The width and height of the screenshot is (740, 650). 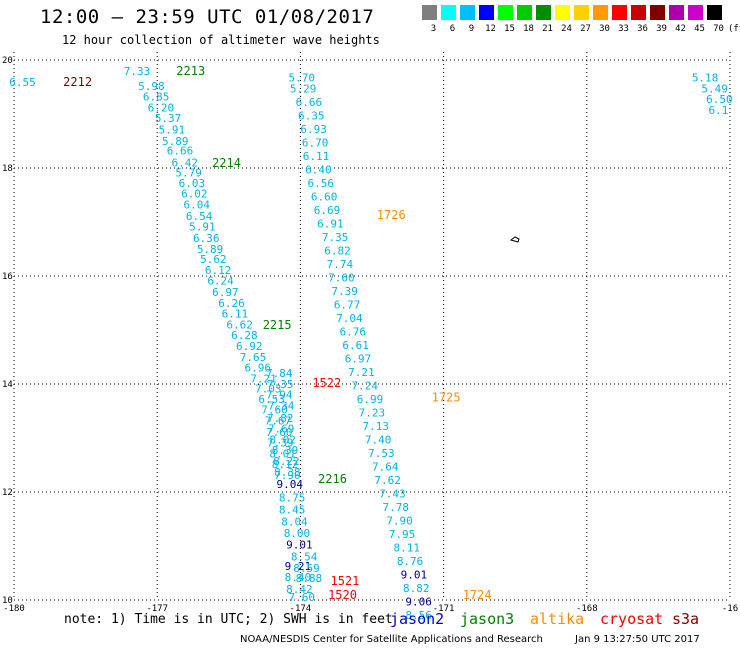 What do you see at coordinates (372, 412) in the screenshot?
I see `wave-height-value: 7.23` at bounding box center [372, 412].